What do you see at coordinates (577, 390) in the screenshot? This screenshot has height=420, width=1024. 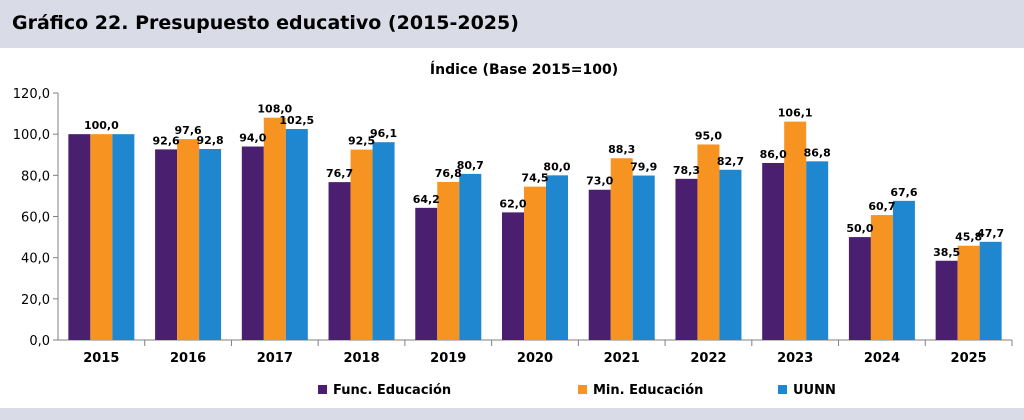 I see `chart-legend: Func. Educación Min. Educación UUNN` at bounding box center [577, 390].